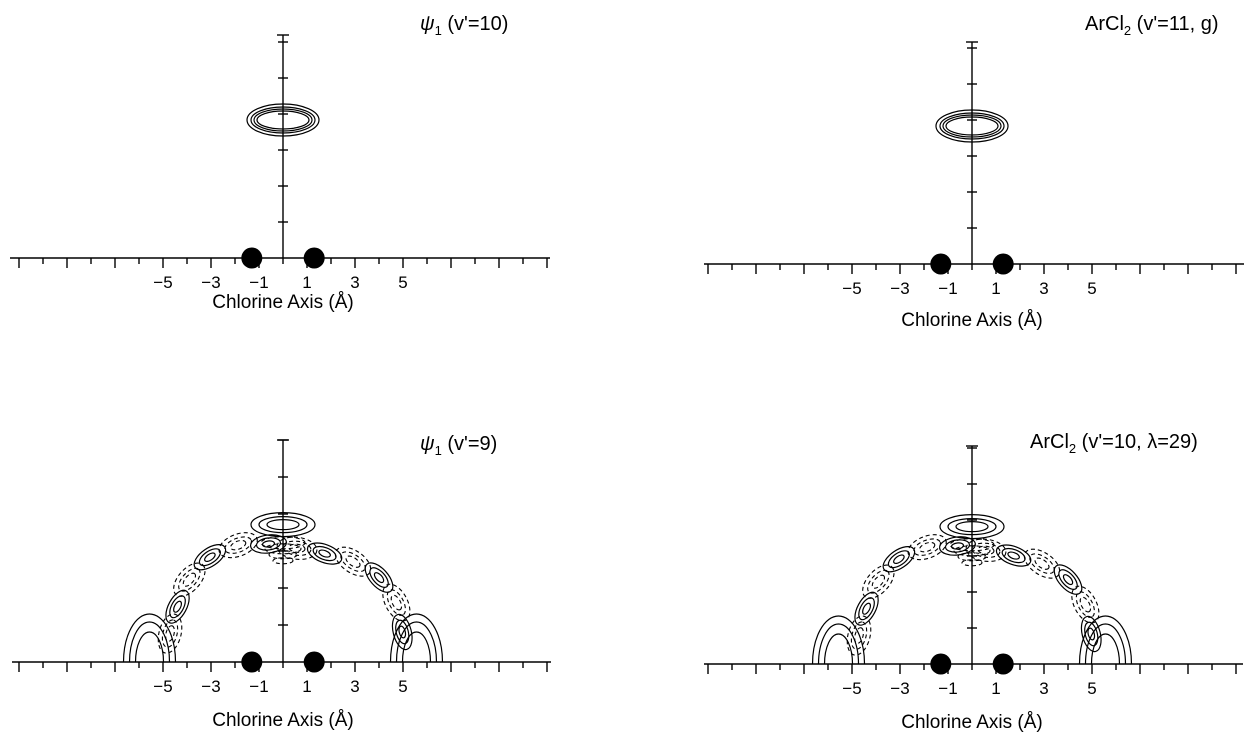 Image resolution: width=1249 pixels, height=736 pixels. I want to click on panel-title: ψ1 (v'=10), so click(464, 25).